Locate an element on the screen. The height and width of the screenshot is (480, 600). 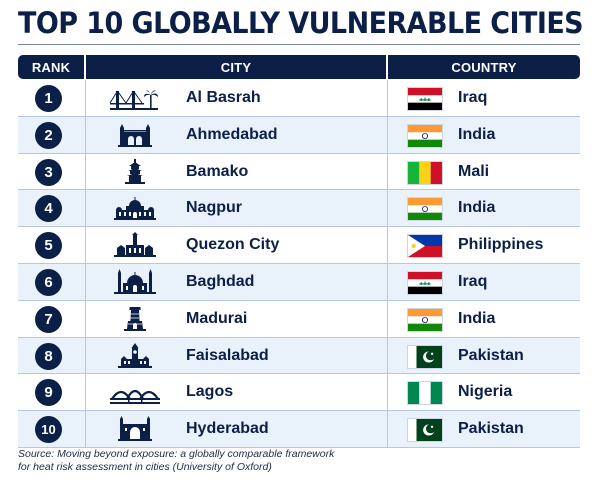
column-header-city: CITY is located at coordinates (236, 67).